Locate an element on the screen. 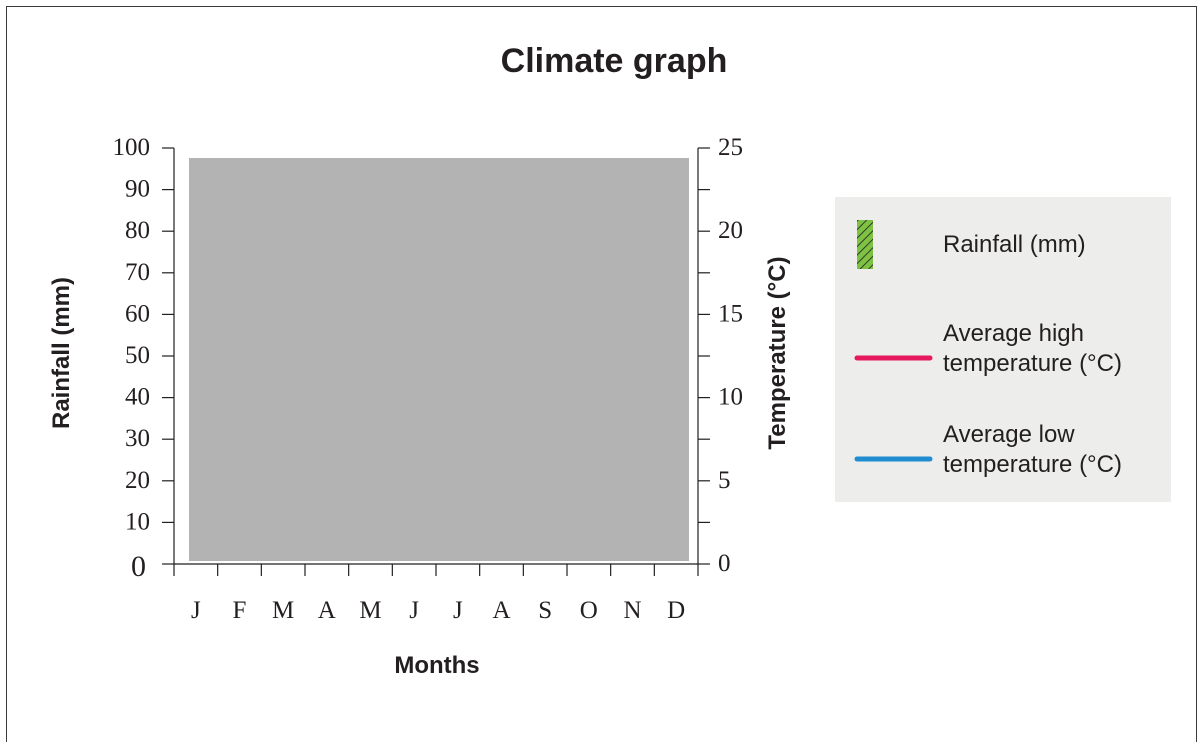 The width and height of the screenshot is (1203, 742). y-tick-label: 20 is located at coordinates (137, 480).